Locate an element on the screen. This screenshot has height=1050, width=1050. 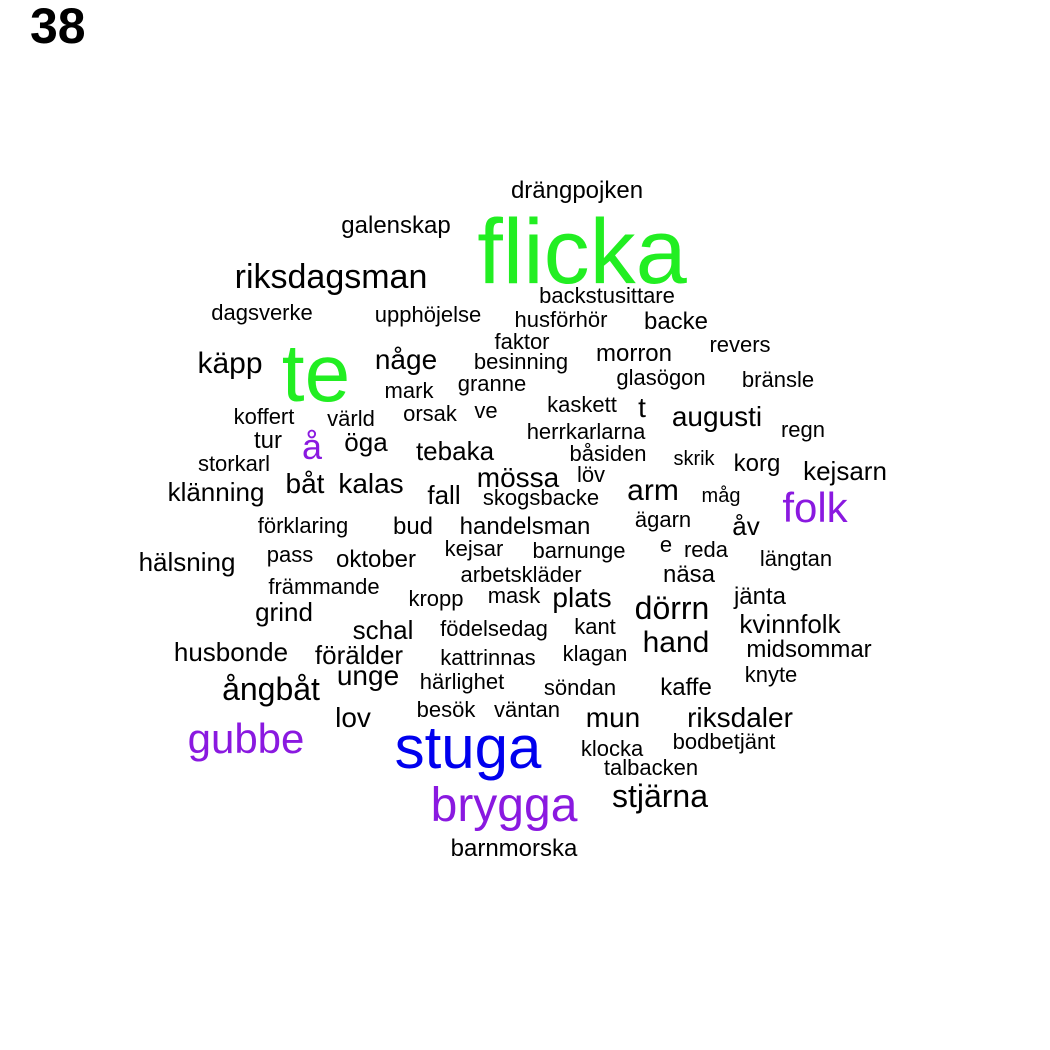
word-lov: lov is located at coordinates (353, 717).